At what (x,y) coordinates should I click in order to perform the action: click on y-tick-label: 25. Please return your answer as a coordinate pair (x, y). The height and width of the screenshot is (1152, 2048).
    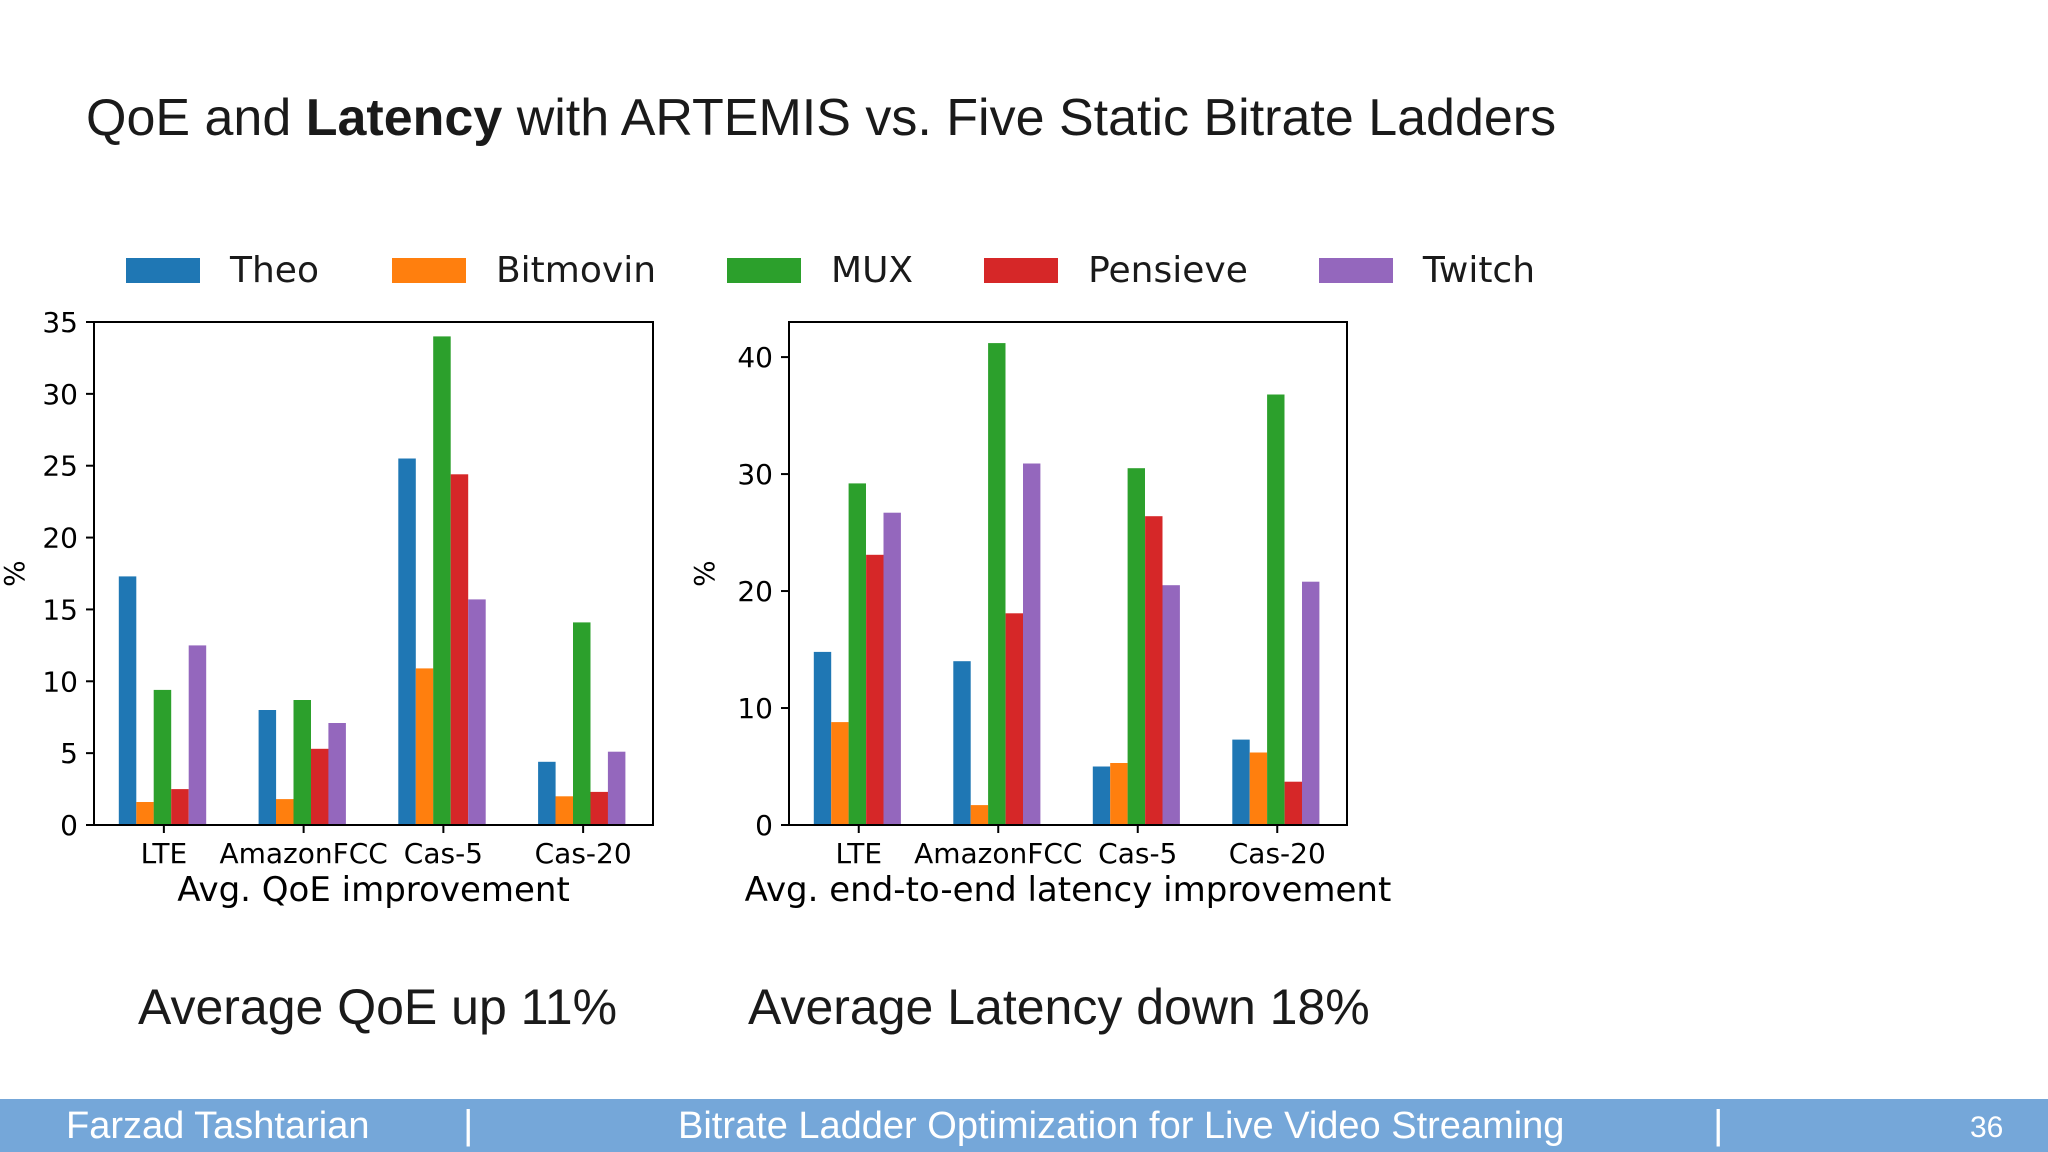
    Looking at the image, I should click on (60, 466).